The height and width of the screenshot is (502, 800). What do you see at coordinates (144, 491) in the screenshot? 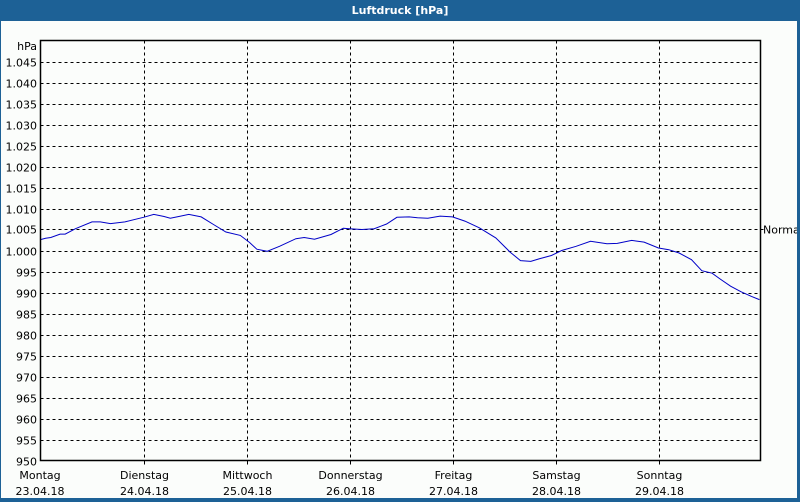
I see `x-tick-date: 24.04.18` at bounding box center [144, 491].